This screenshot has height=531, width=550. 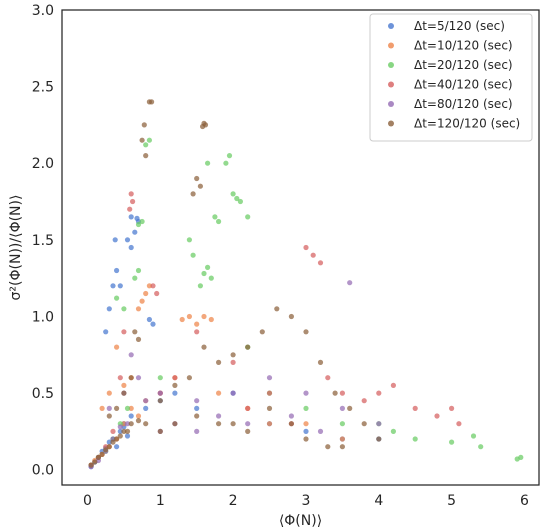 I want to click on legend-entry-label: Δt=80/120 (sec), so click(x=463, y=104).